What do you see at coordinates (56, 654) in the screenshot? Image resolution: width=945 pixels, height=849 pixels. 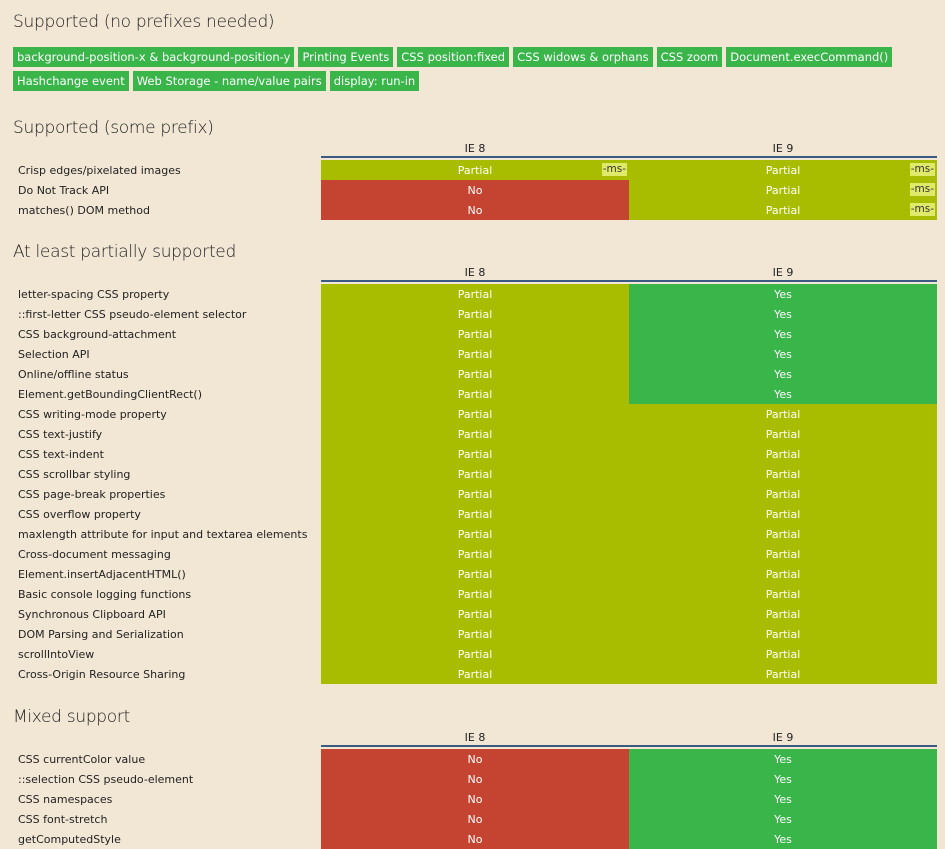 I see `feature-name: scrollIntoView` at bounding box center [56, 654].